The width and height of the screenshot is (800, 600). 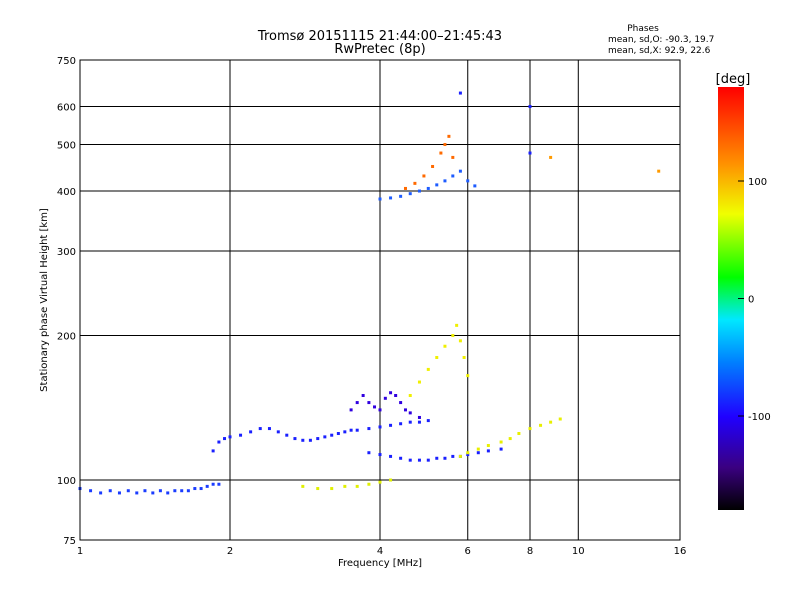 What do you see at coordinates (661, 40) in the screenshot?
I see `stats-line-o: mean, sd,O: -90.3, 19.7` at bounding box center [661, 40].